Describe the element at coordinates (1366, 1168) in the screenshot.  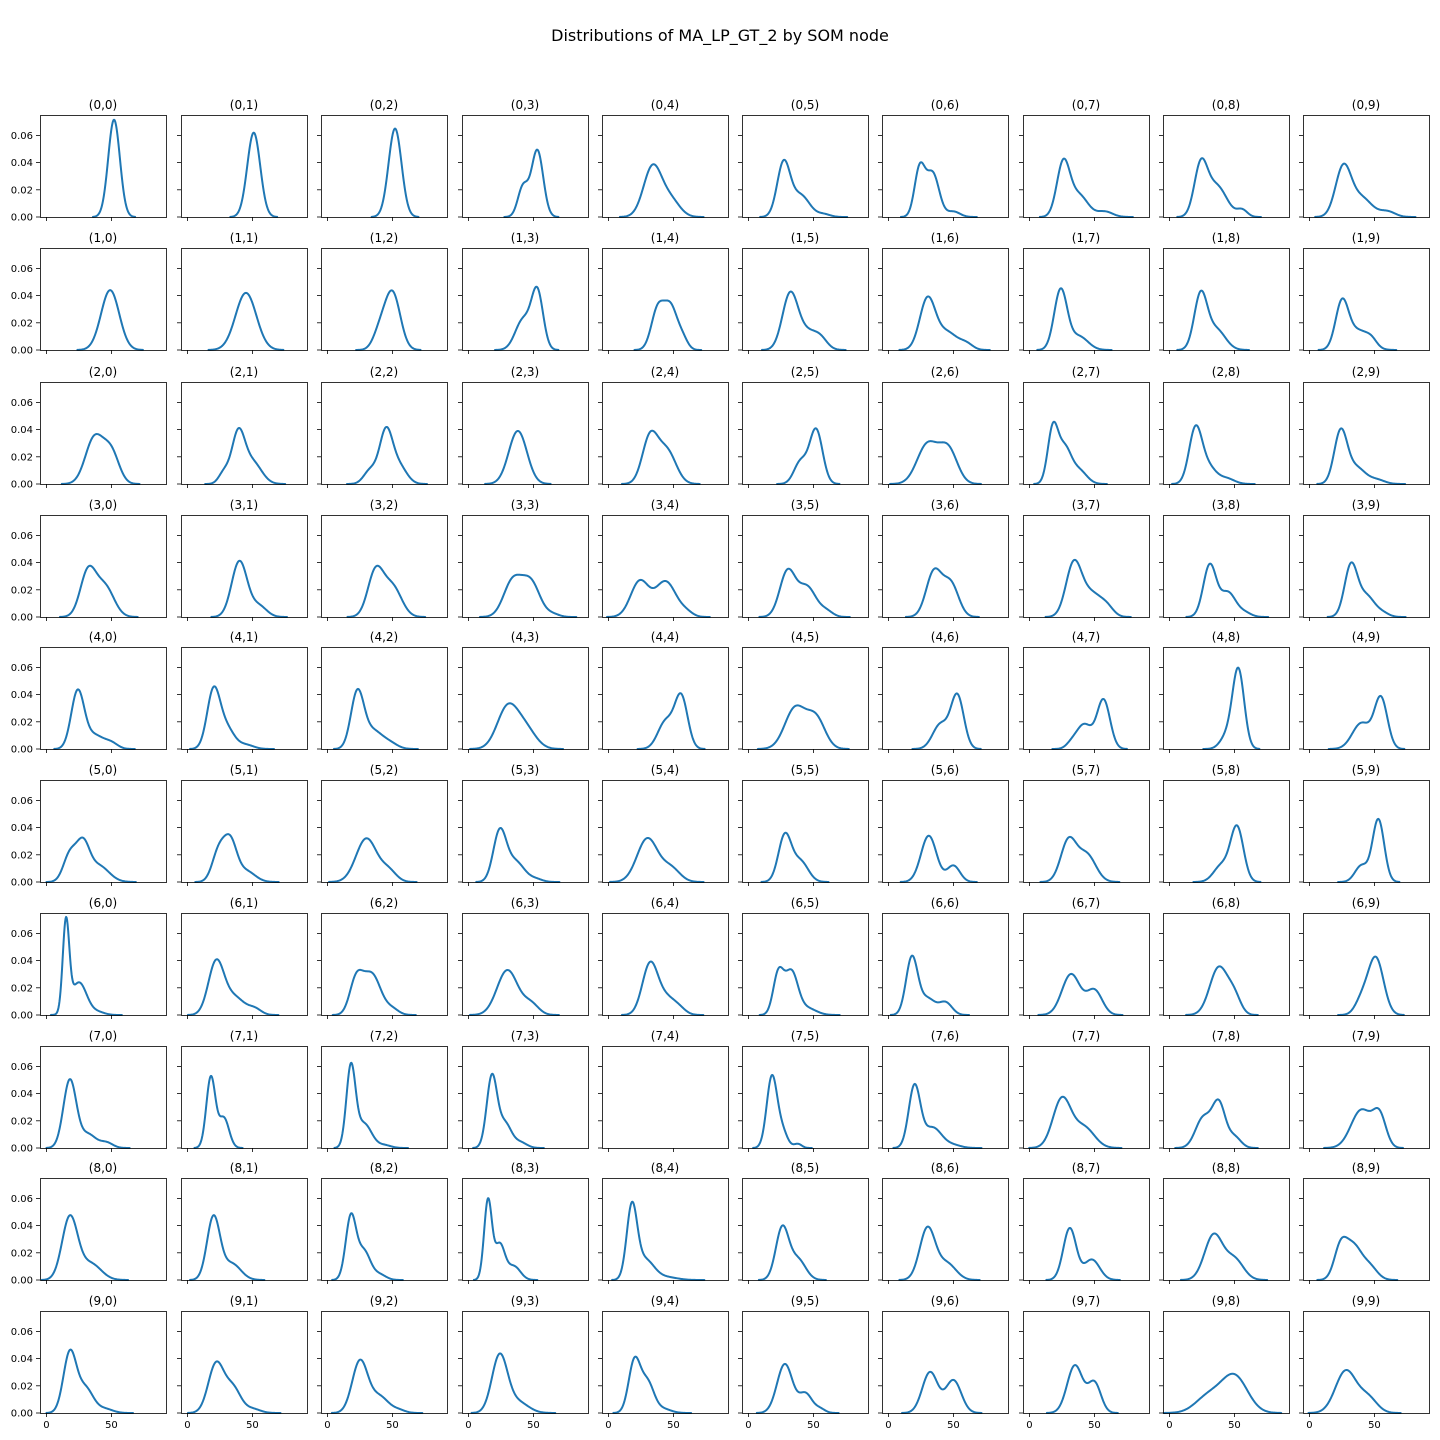
I see `panel-title: (8,9)` at that location.